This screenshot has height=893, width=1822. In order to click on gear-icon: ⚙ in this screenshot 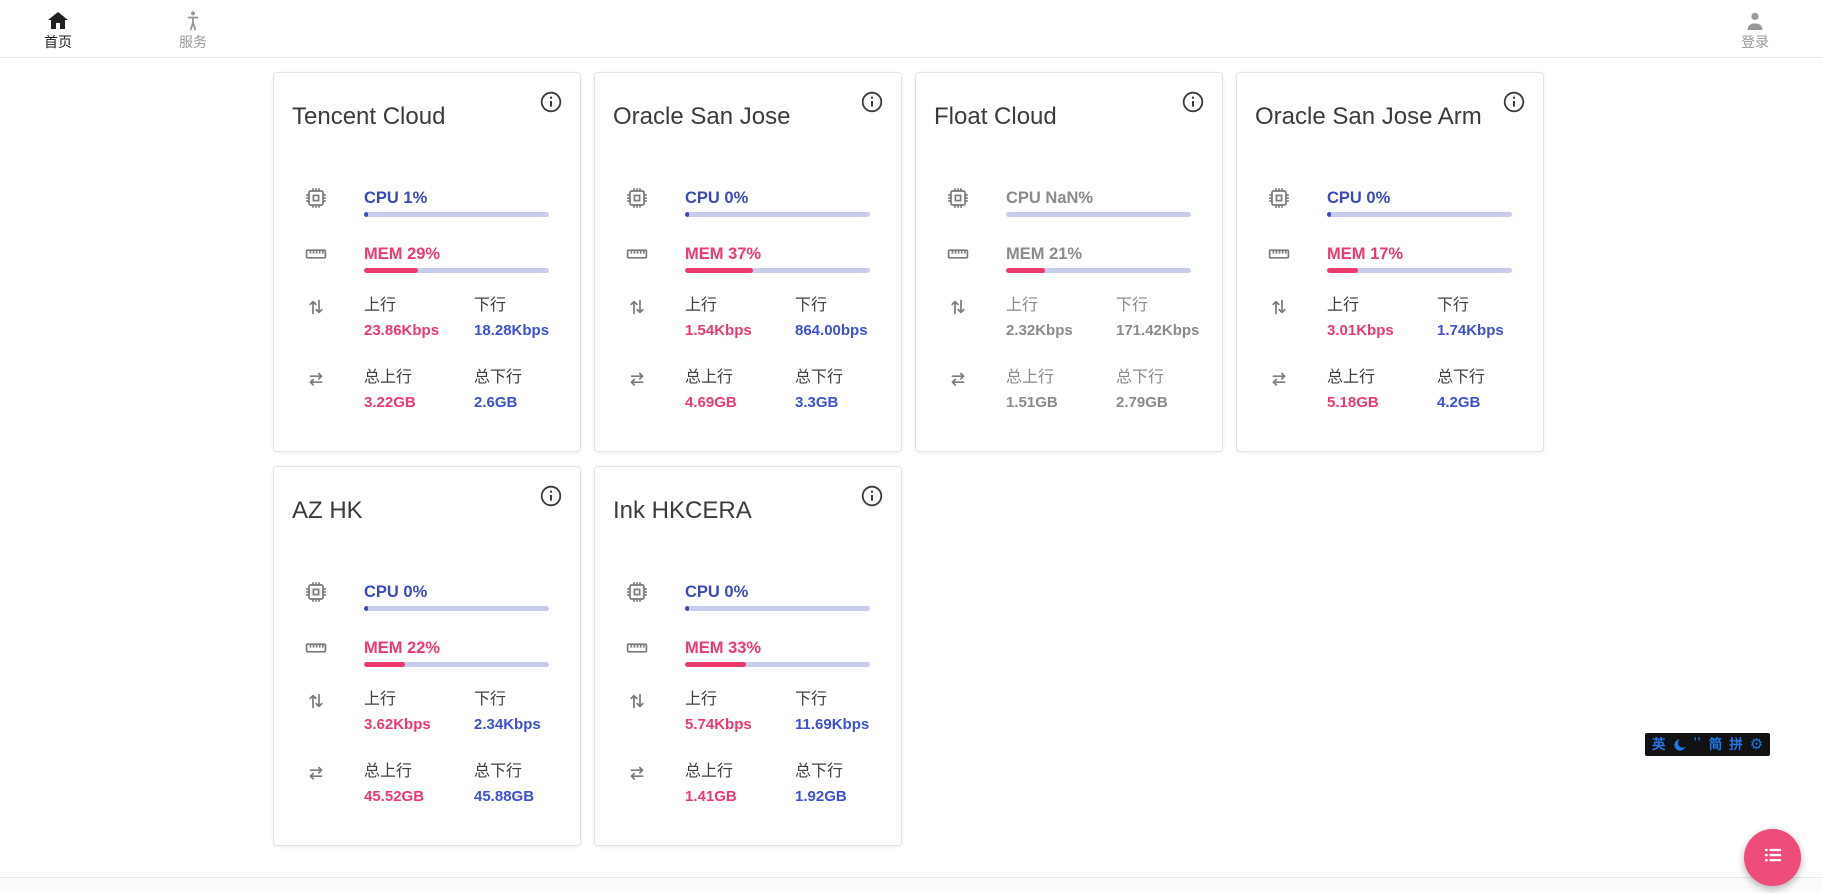, I will do `click(1756, 744)`.